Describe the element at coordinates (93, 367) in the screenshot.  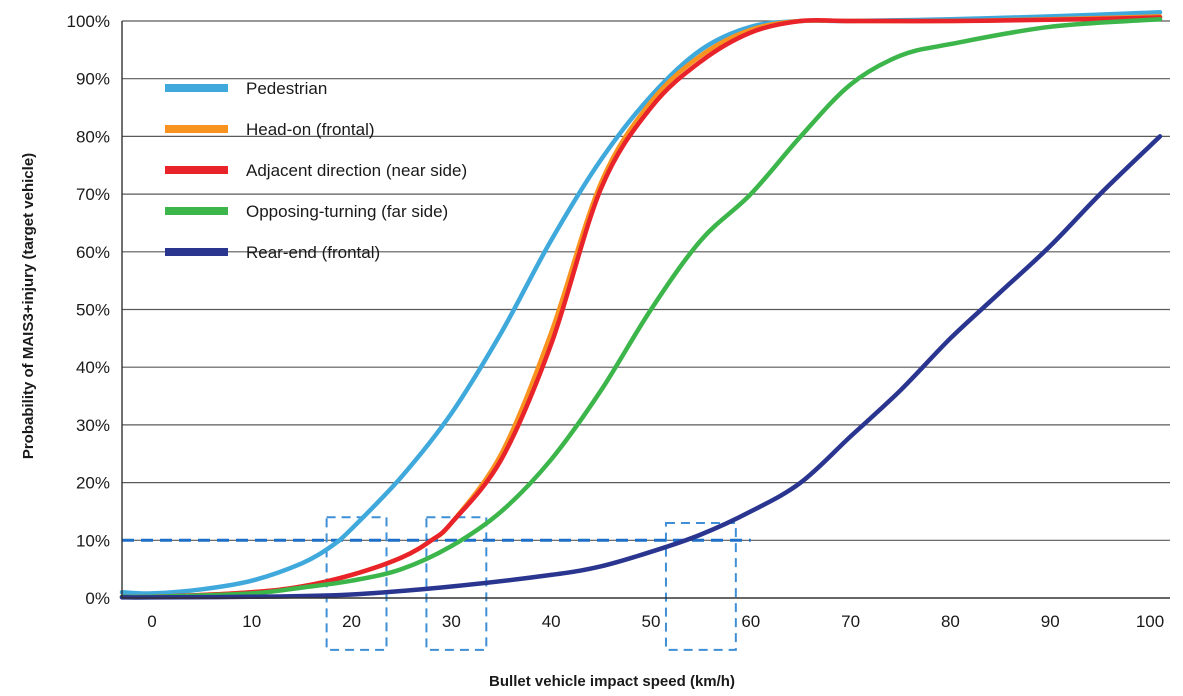
I see `y-tick-label: 40%` at that location.